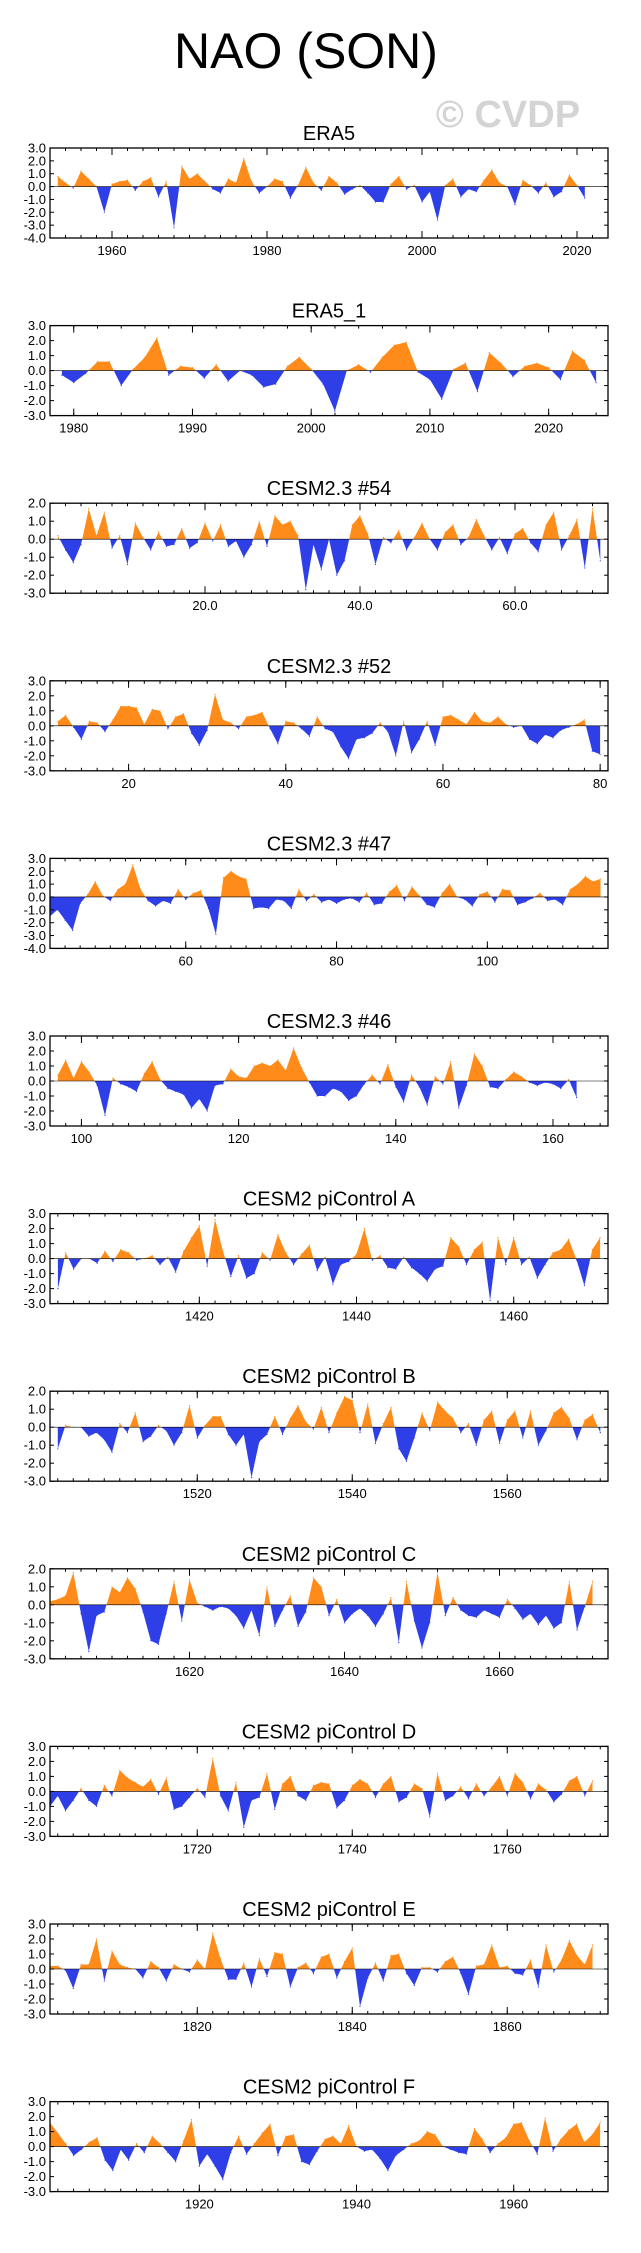 This screenshot has width=641, height=2253. Describe the element at coordinates (35, 1481) in the screenshot. I see `y-tick-label: -3.0` at that location.